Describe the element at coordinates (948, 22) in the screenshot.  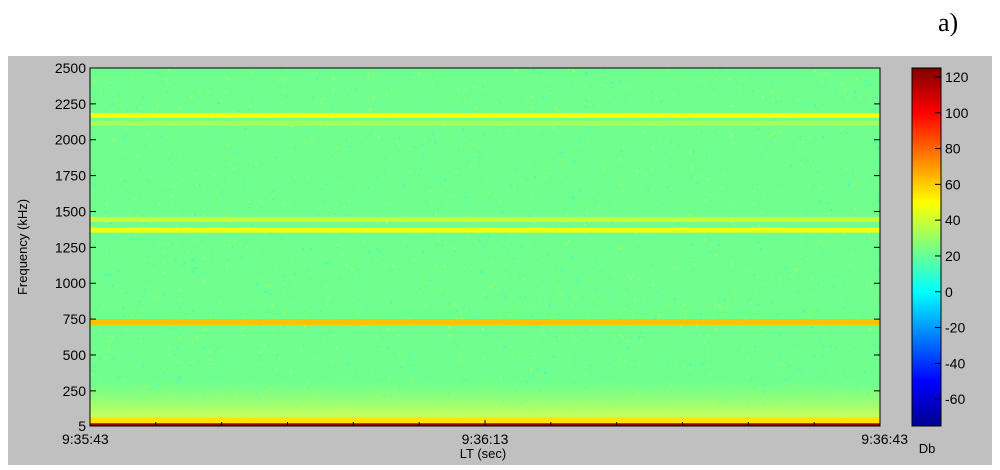
I see `panel-label: a)` at that location.